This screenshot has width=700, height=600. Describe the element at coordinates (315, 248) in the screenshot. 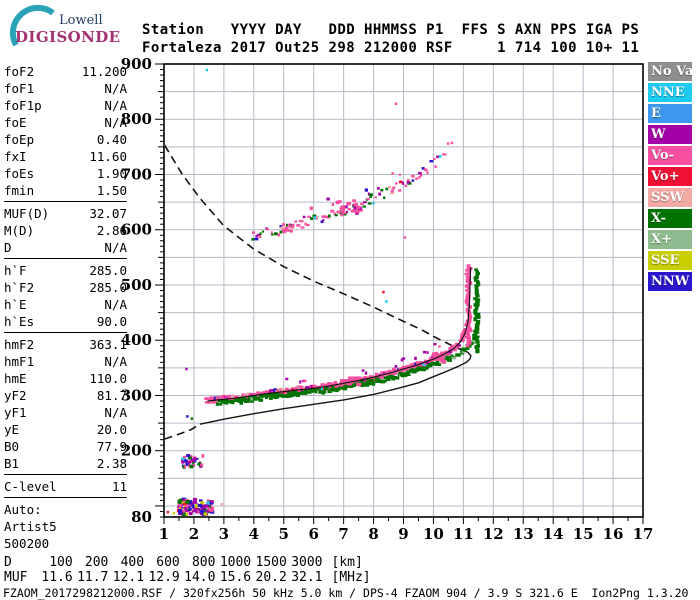

I see `curve-topside_dashed` at that location.